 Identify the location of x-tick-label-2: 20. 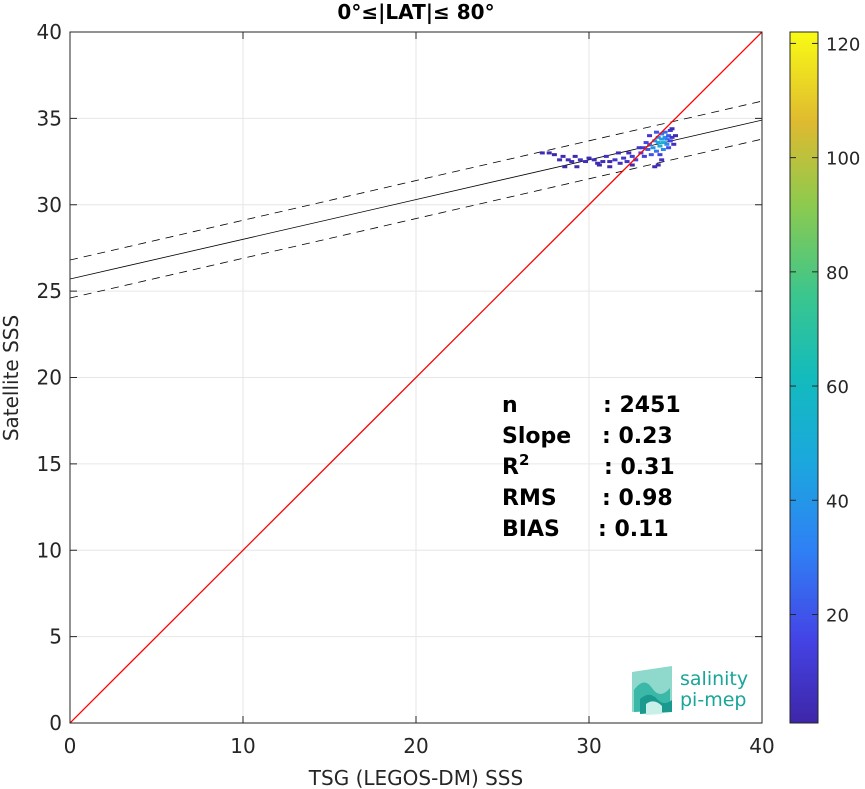
(415, 746).